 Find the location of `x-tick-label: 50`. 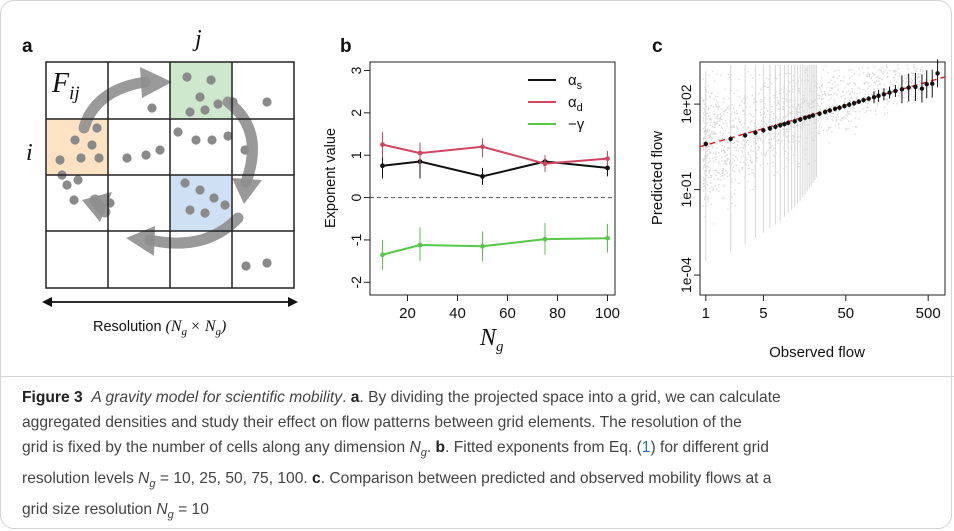

x-tick-label: 50 is located at coordinates (845, 313).